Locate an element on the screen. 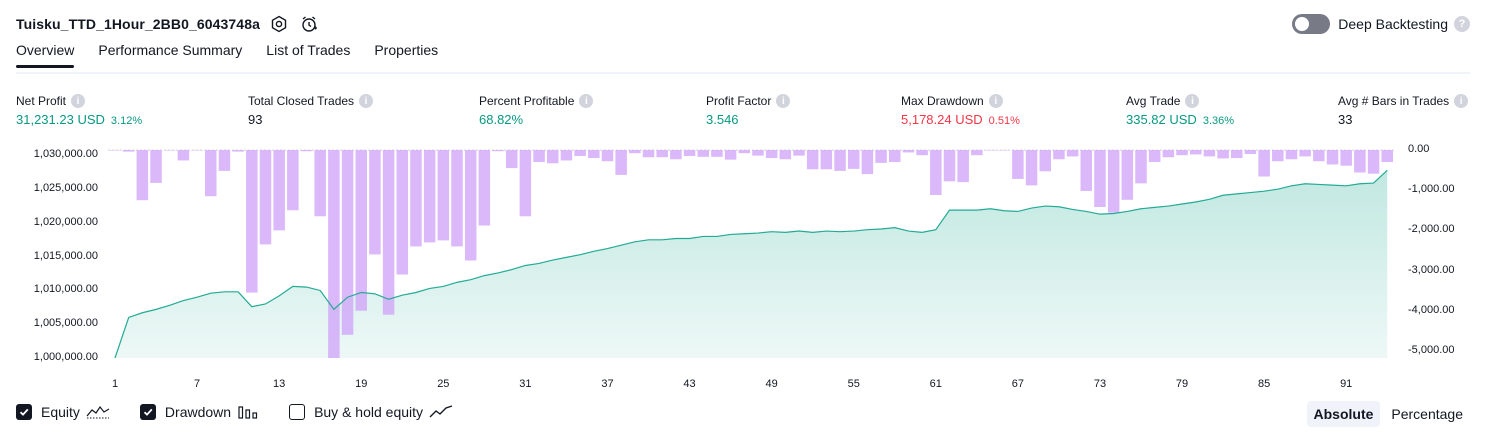 This screenshot has width=1486, height=438. chart-legend: Equity Drawdown Buy & hold equity is located at coordinates (249, 412).